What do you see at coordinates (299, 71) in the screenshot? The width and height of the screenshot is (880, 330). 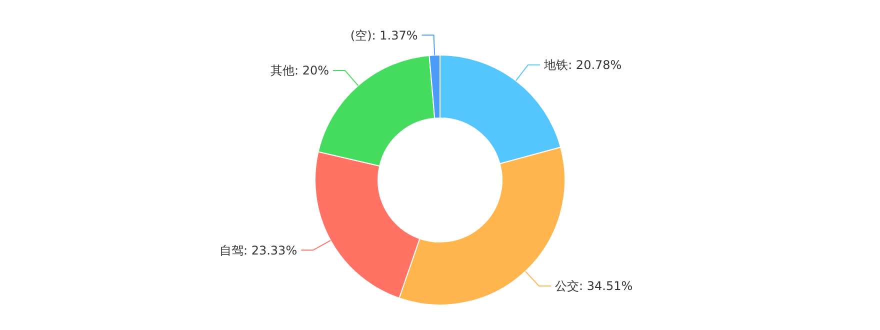 I see `slice-label: 其他: 20%` at bounding box center [299, 71].